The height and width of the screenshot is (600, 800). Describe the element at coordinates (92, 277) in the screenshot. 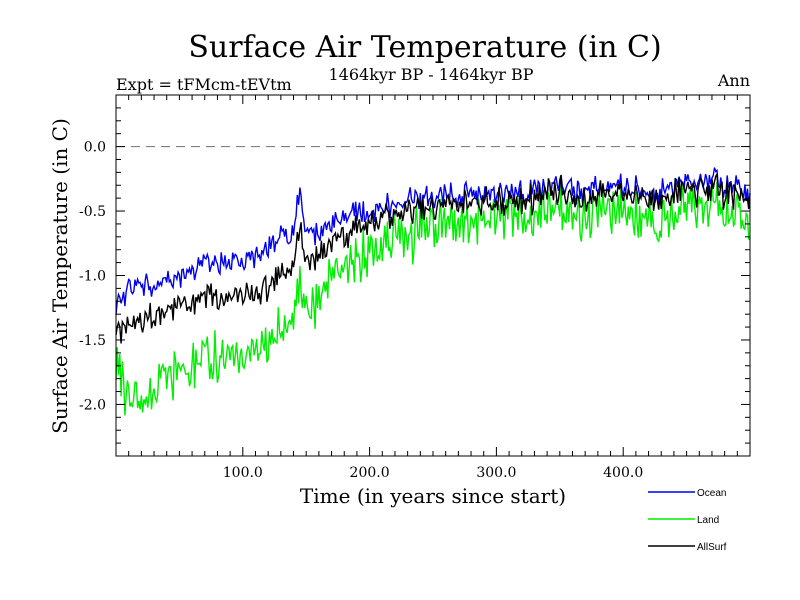

I see `y-tick-label: -1.0` at that location.